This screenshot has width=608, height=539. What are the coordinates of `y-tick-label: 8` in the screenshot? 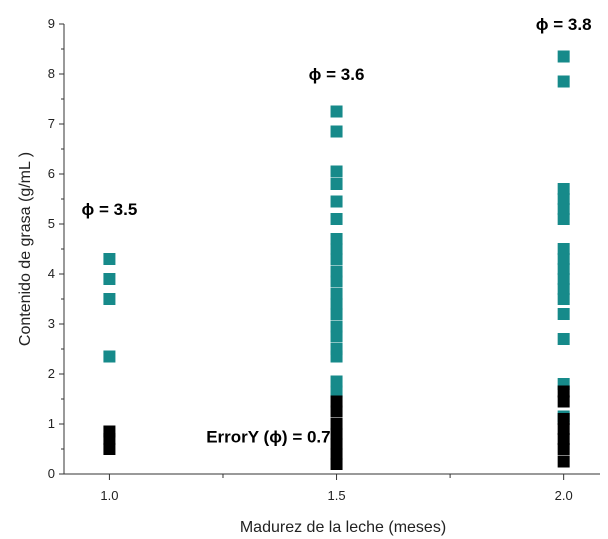 It's located at (51, 73).